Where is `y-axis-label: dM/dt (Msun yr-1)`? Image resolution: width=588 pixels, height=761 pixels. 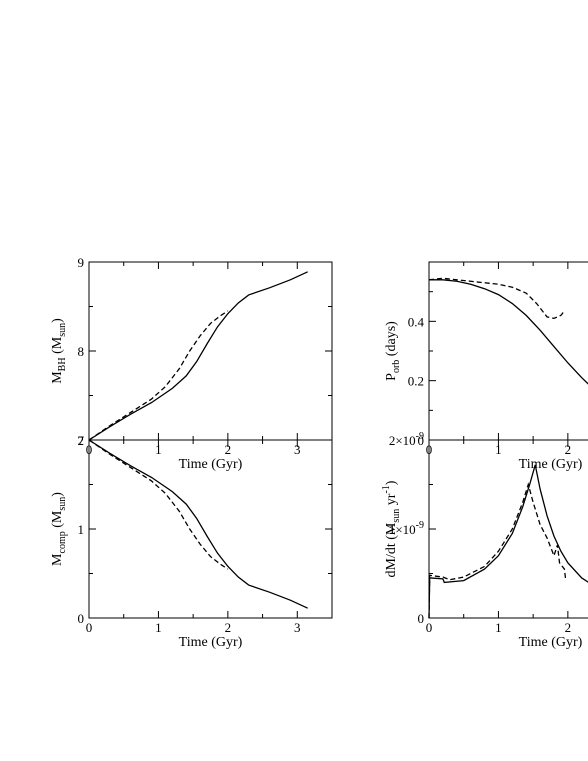
y-axis-label: dM/dt (Msun yr-1) is located at coordinates (391, 528).